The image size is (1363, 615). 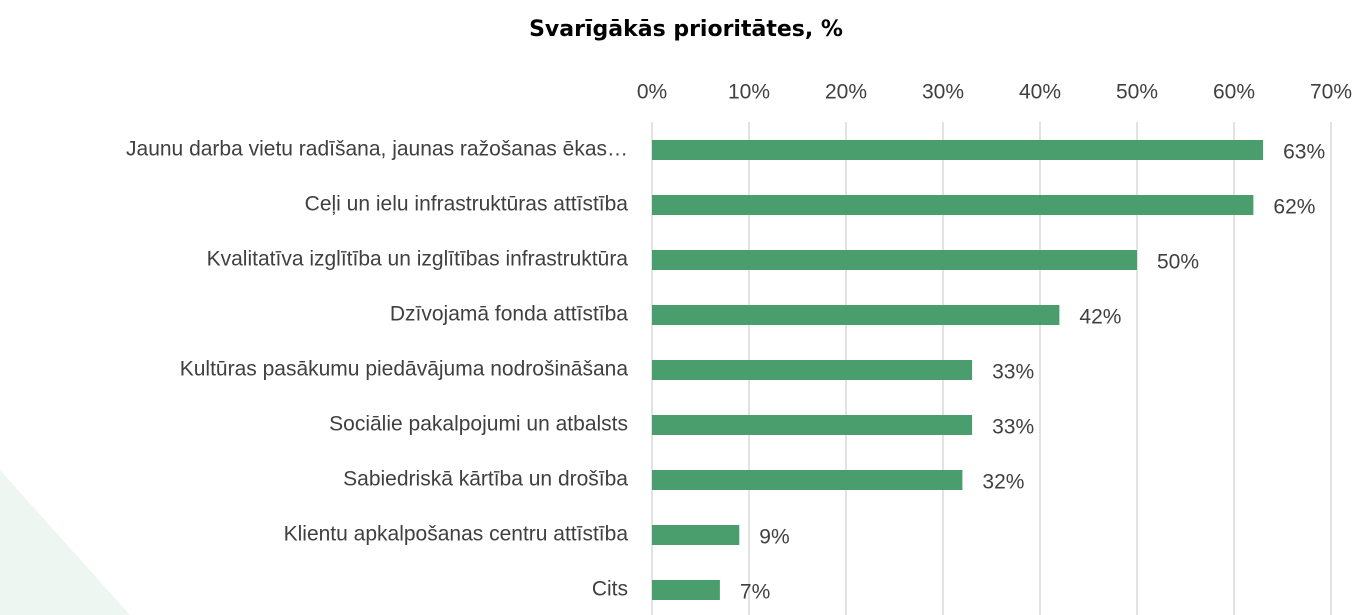 I want to click on data-label: 42%, so click(x=1100, y=317).